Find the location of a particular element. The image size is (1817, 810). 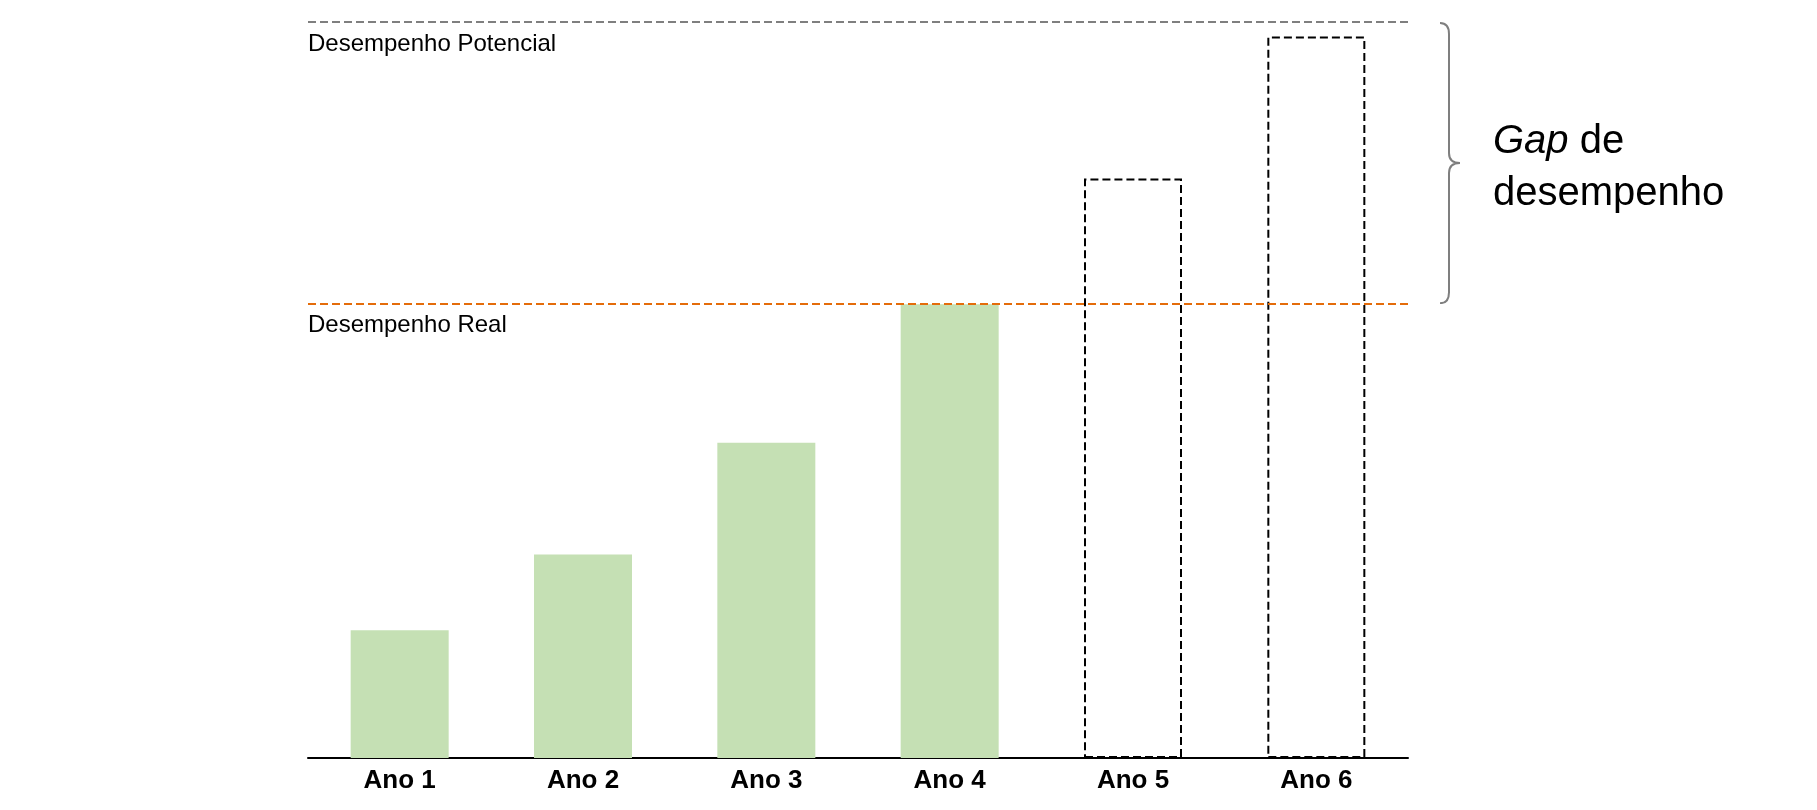

ref-line-label: Desempenho Potencial is located at coordinates (432, 42).